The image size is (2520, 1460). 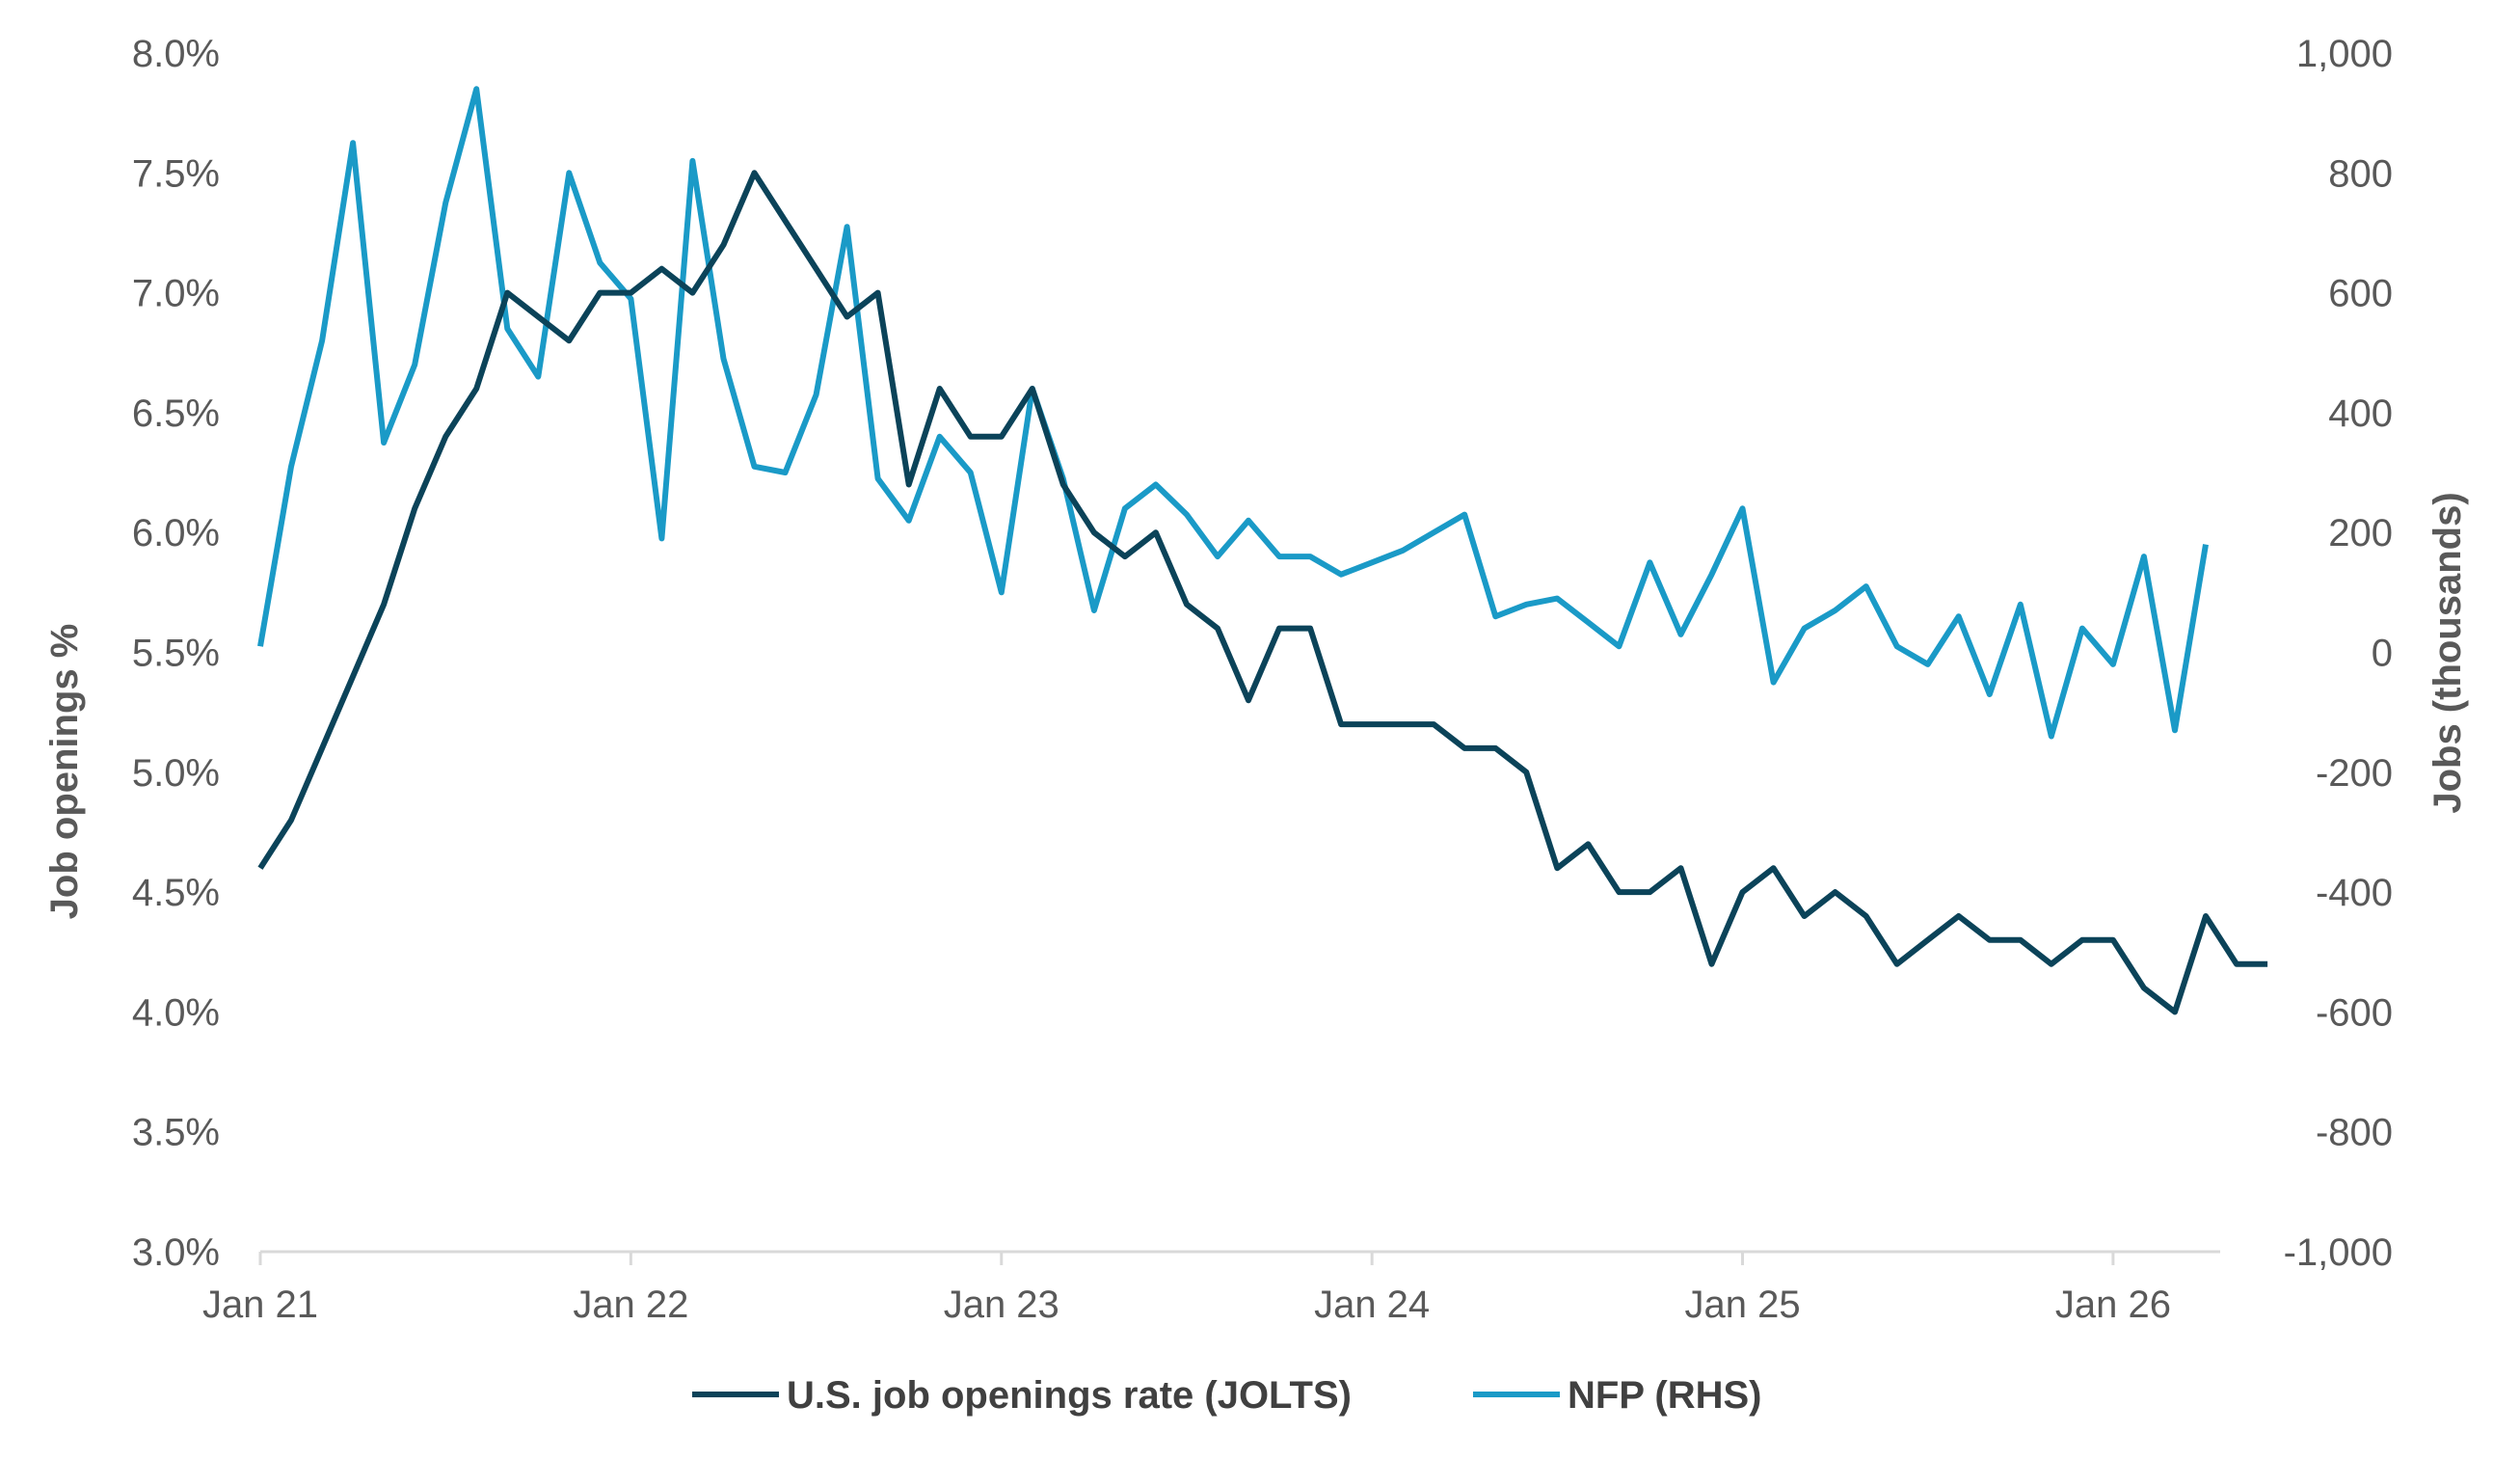 I want to click on x-tick-label: Jan 22, so click(x=630, y=1305).